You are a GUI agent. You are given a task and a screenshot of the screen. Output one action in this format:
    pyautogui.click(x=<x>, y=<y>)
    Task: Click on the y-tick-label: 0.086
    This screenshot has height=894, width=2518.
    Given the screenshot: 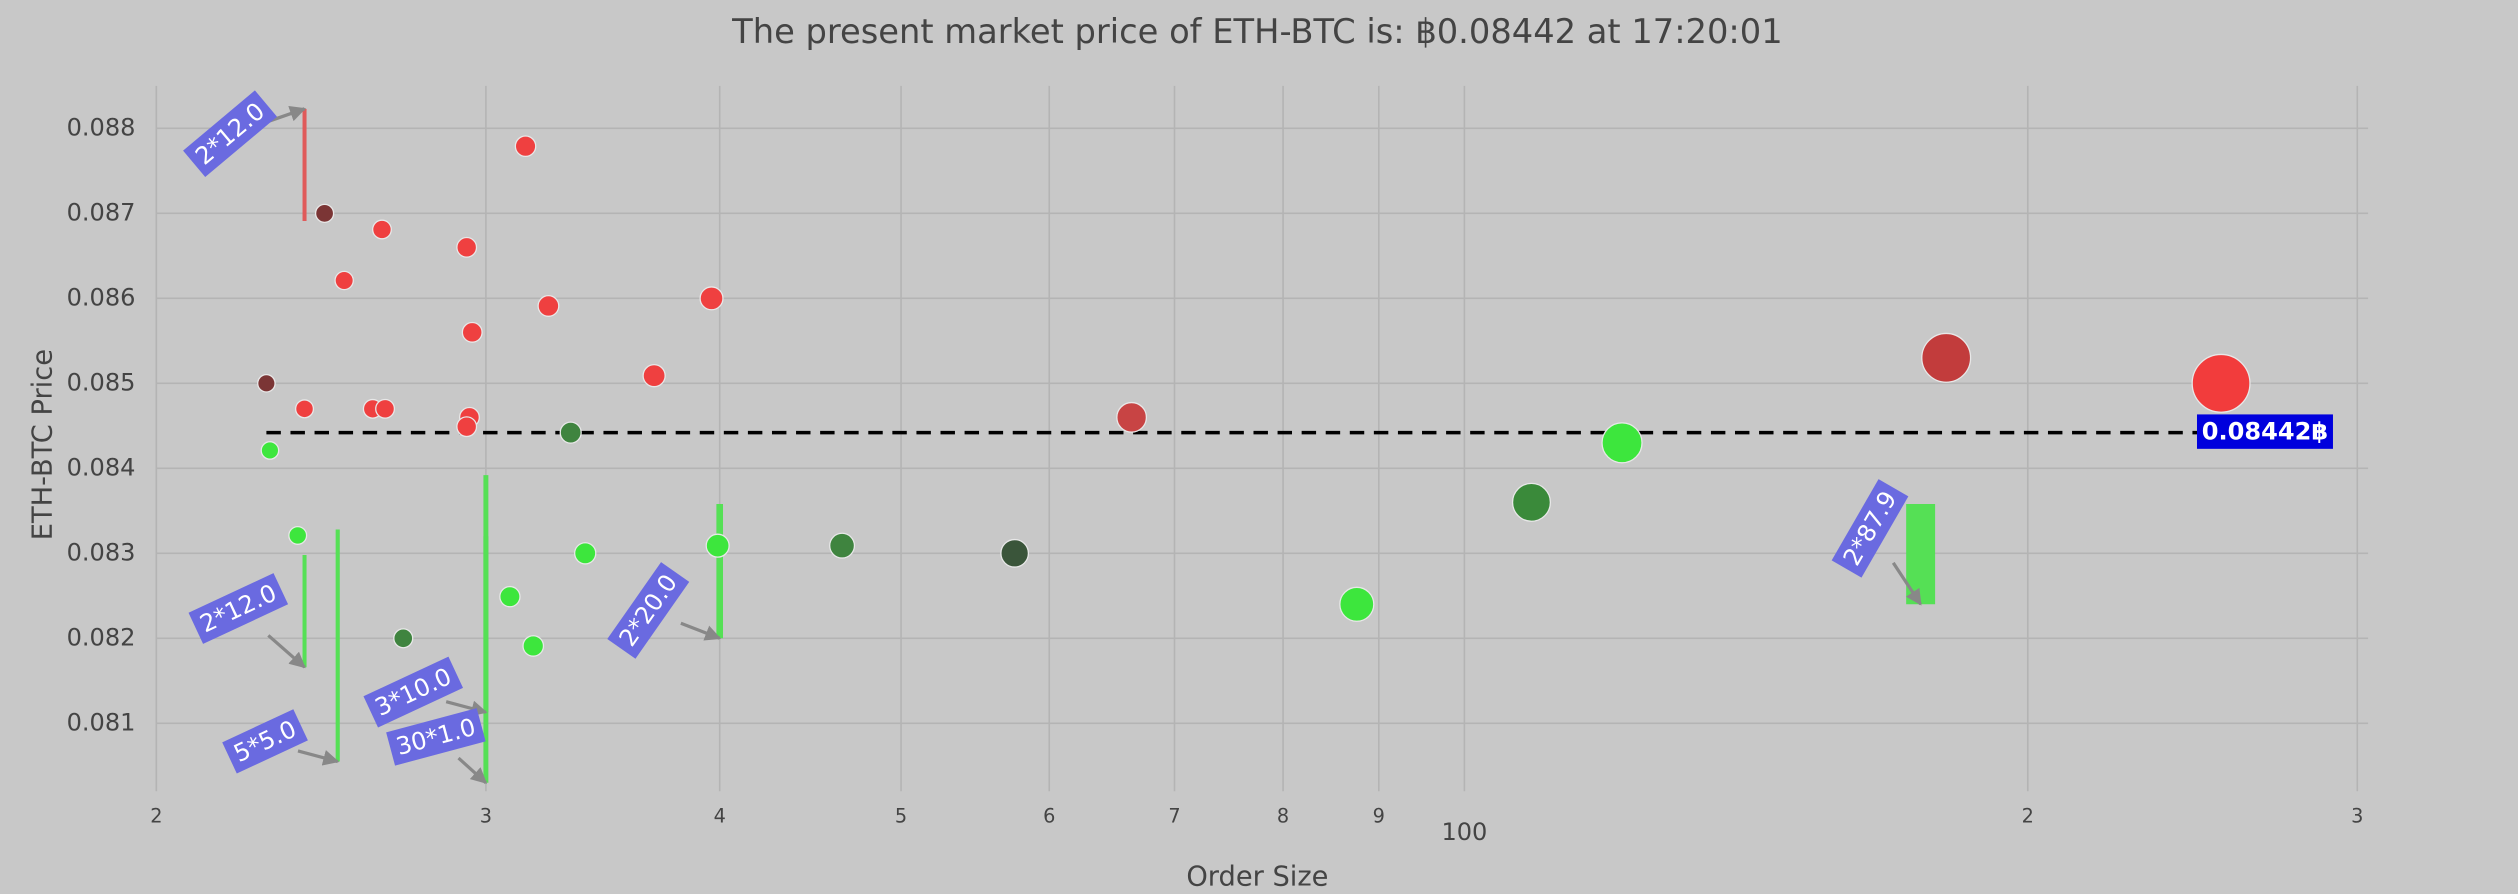 What is the action you would take?
    pyautogui.click(x=101, y=297)
    